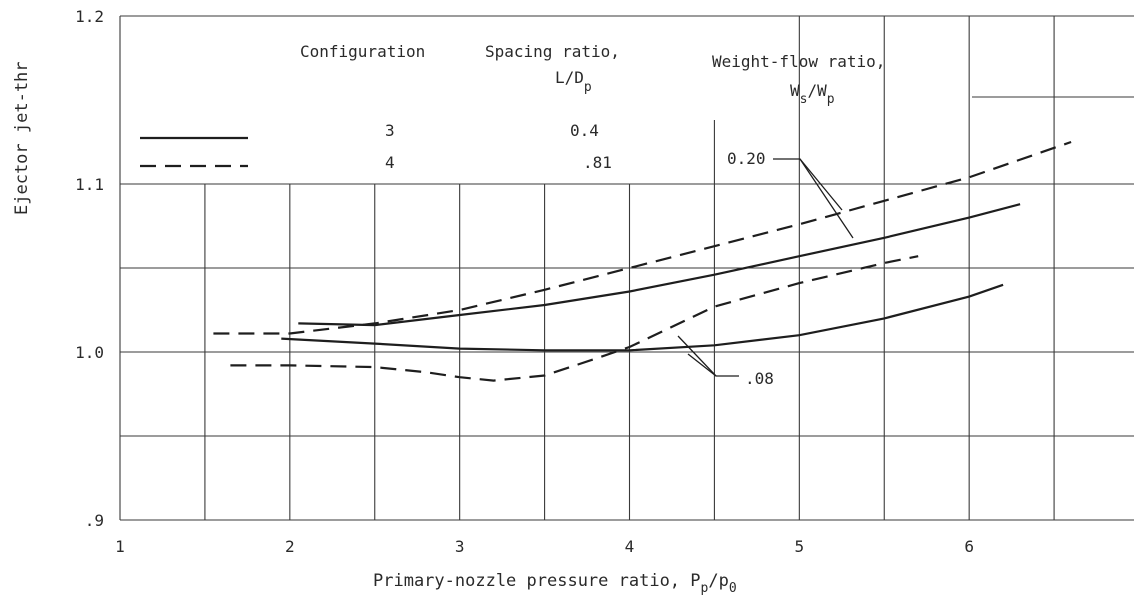 The height and width of the screenshot is (595, 1134). I want to click on x-tick-2: 3, so click(460, 546).